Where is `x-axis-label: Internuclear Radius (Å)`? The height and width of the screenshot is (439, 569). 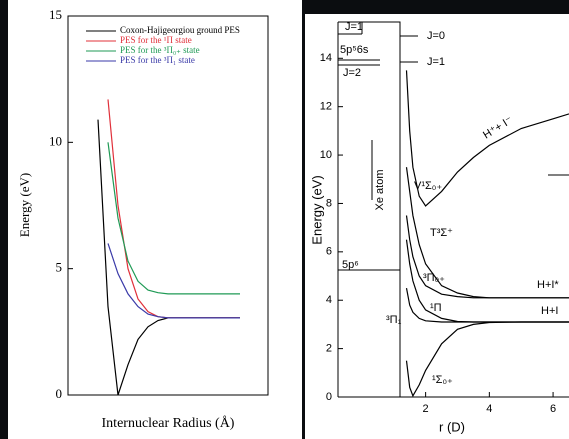 x-axis-label: Internuclear Radius (Å) is located at coordinates (168, 423).